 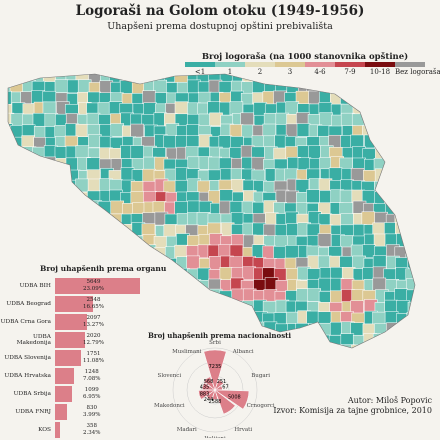 I want to click on legend-swatch, so click(x=380, y=64).